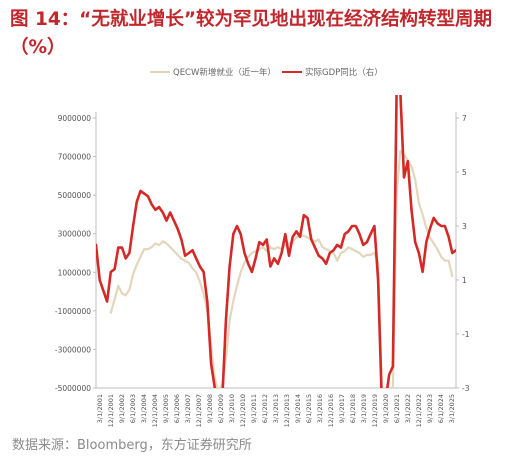  What do you see at coordinates (251, 19) in the screenshot?
I see `title-line-1: 图 14：“无就业增长”较为罕见地出现在经济结构转型周期` at bounding box center [251, 19].